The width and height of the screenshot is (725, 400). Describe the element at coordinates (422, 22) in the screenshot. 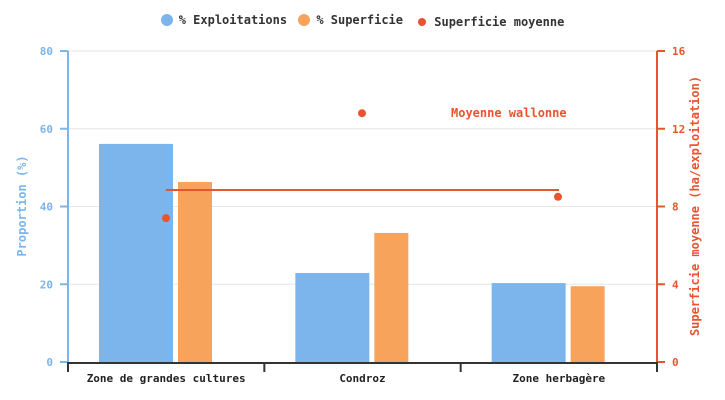

I see `legend-dot-icon` at that location.